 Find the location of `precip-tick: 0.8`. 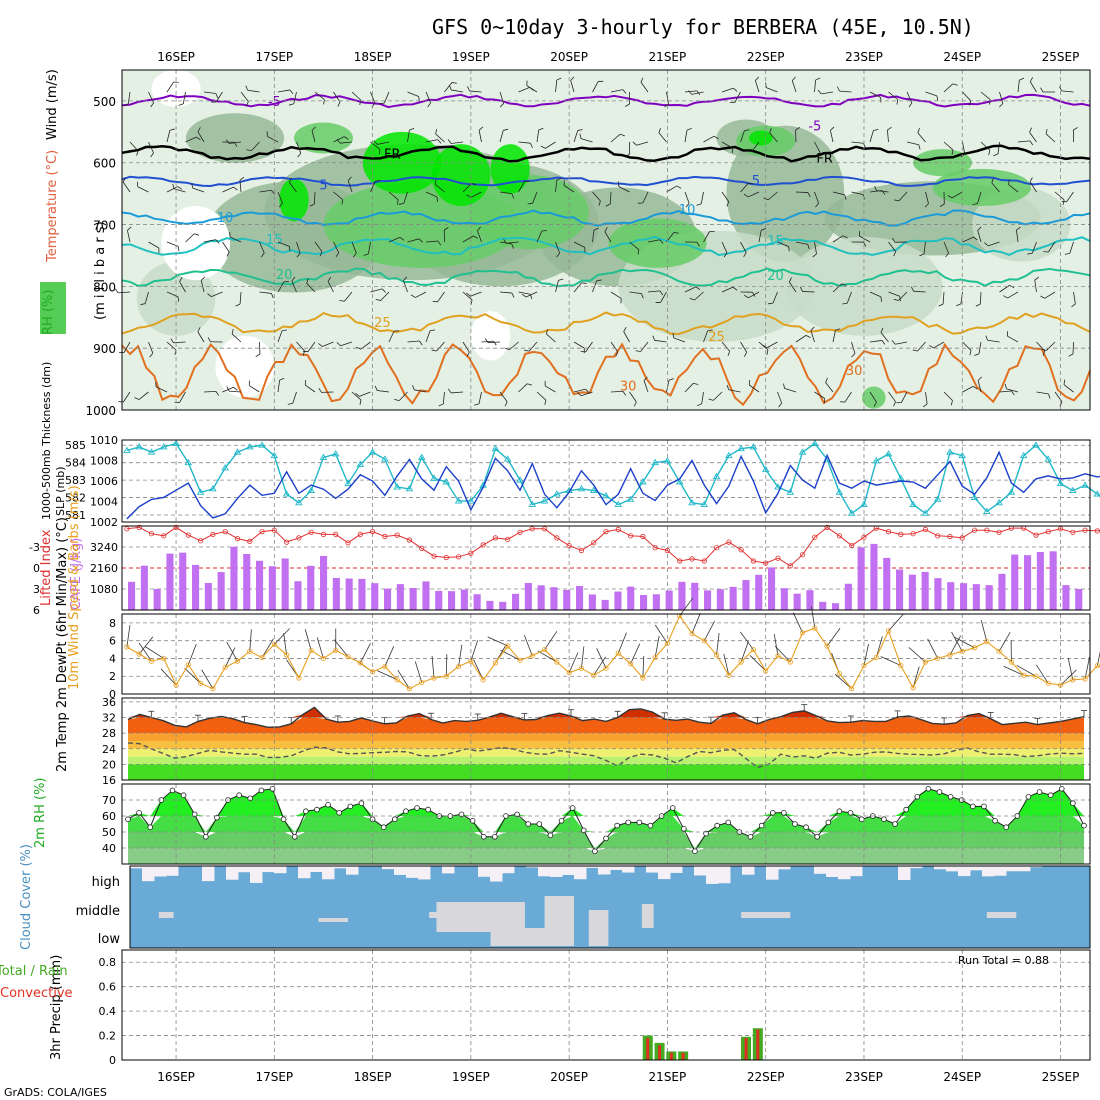

precip-tick: 0.8 is located at coordinates (108, 962).